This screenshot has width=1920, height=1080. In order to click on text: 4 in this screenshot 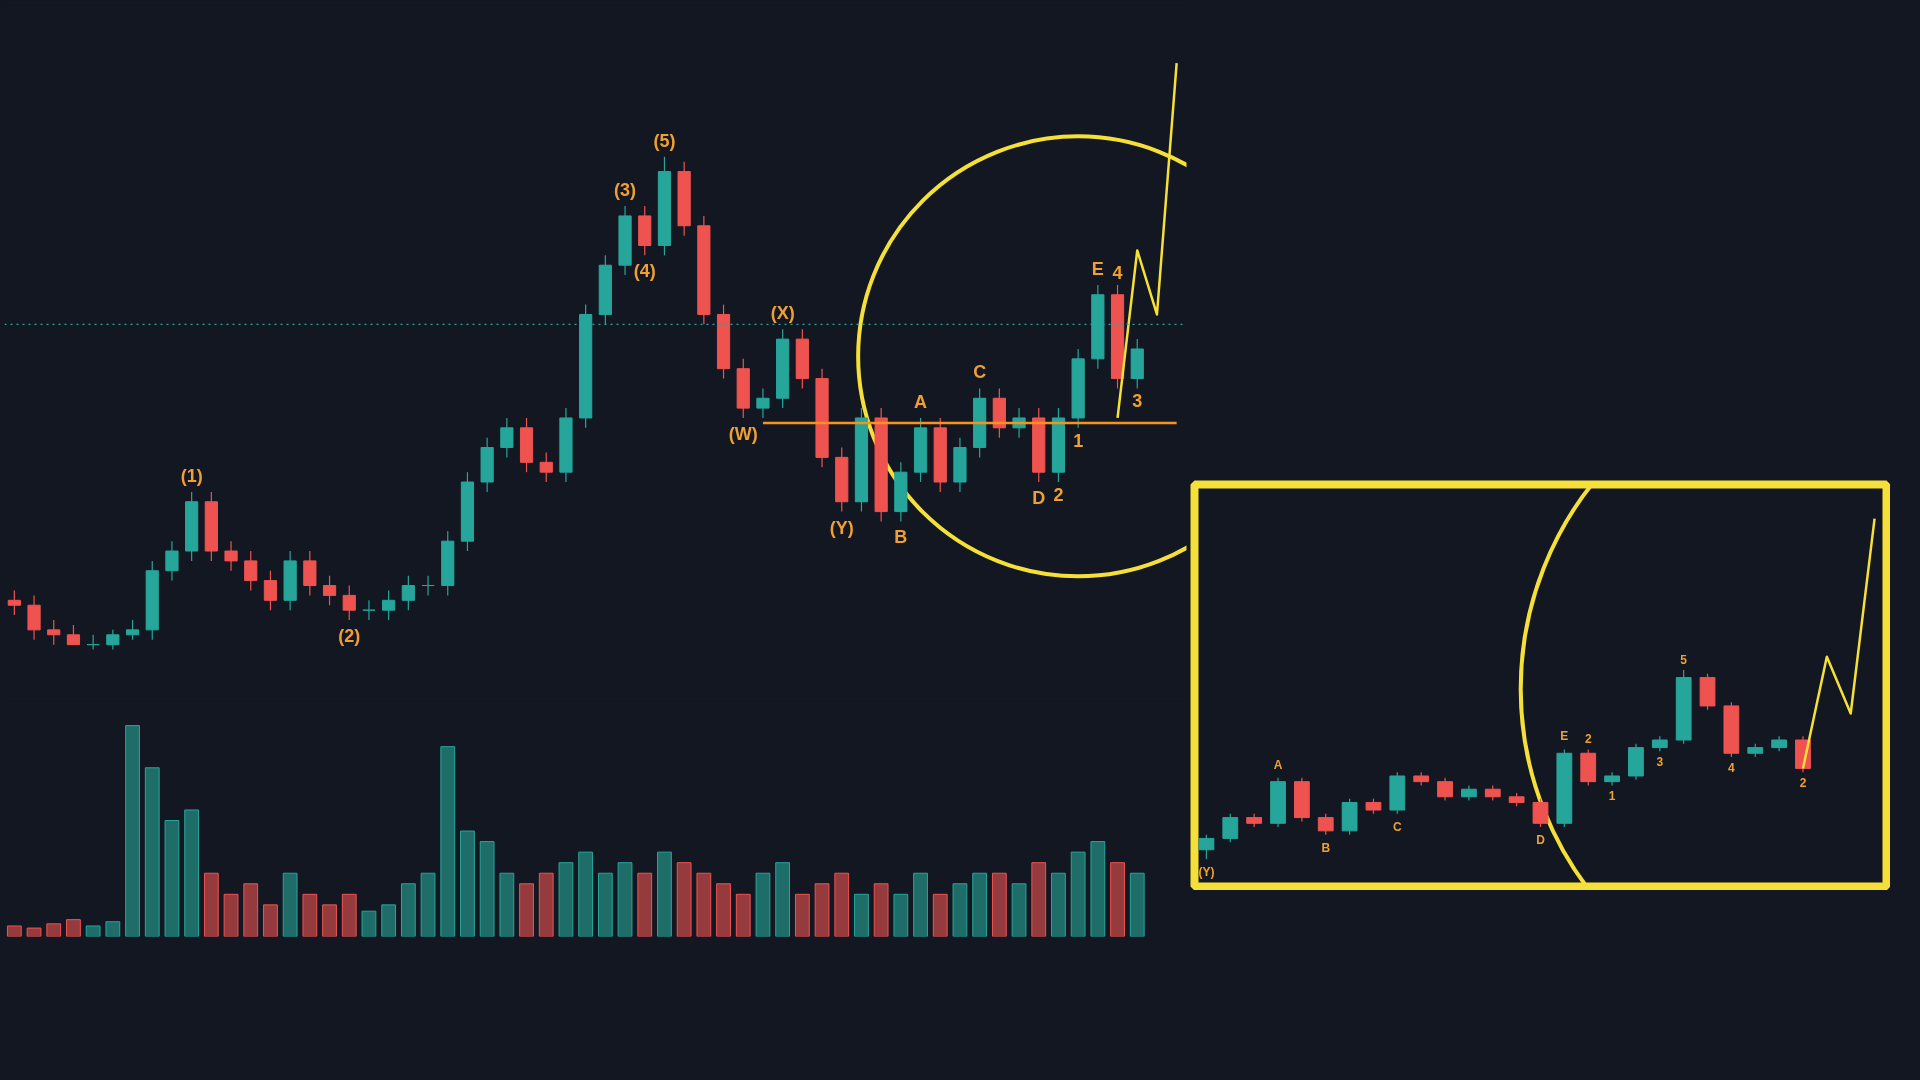, I will do `click(1117, 272)`.